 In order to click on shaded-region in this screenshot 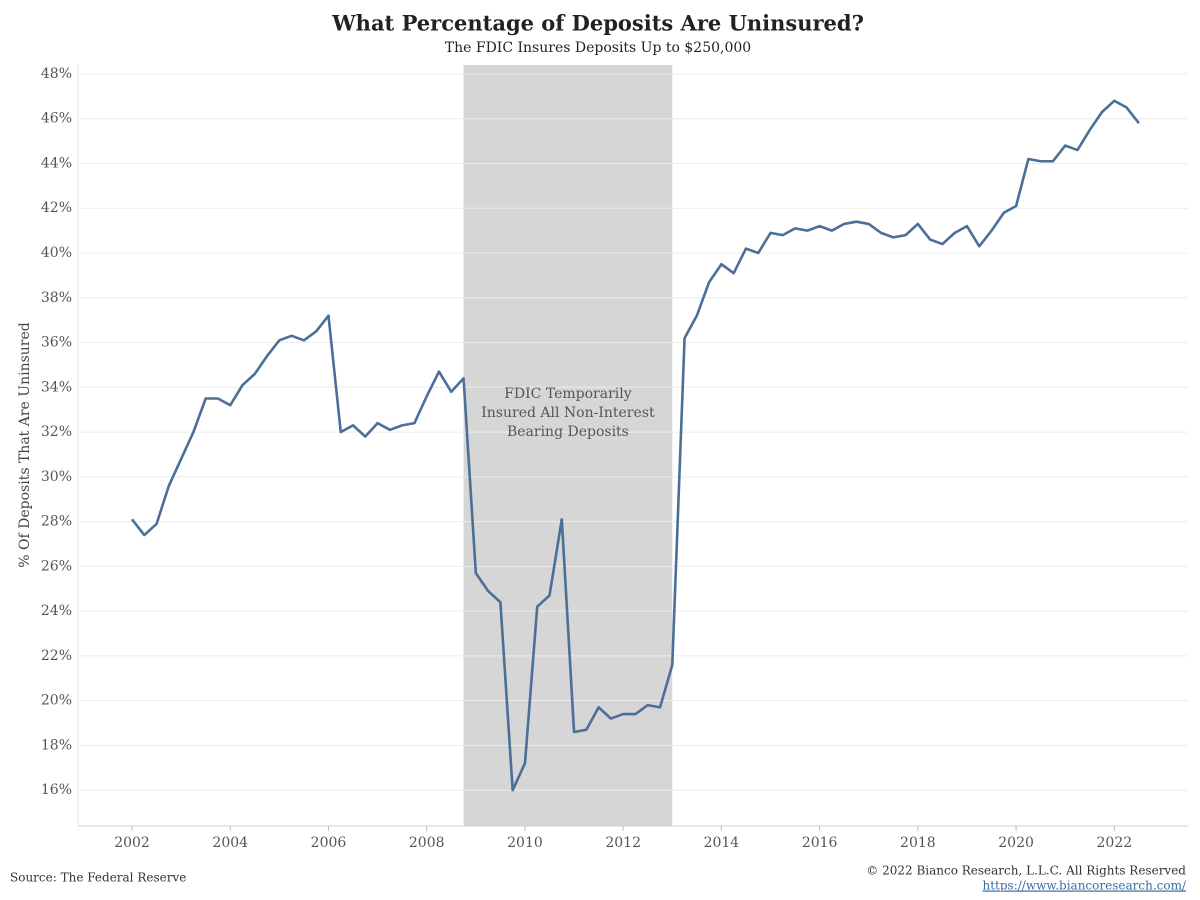, I will do `click(568, 445)`.